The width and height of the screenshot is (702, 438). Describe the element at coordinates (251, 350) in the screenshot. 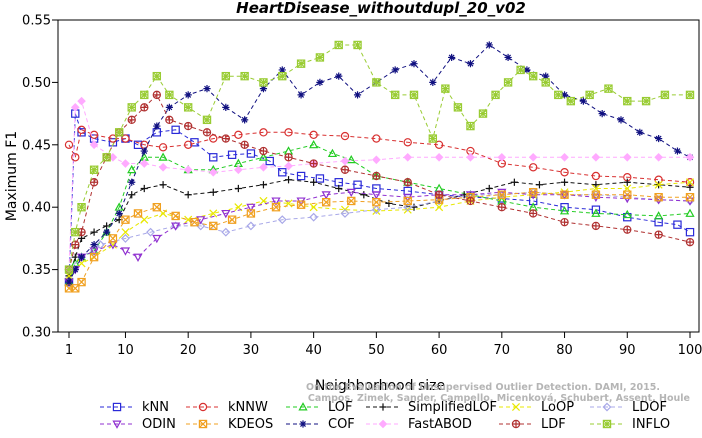

I see `x-tick-label: 30` at that location.